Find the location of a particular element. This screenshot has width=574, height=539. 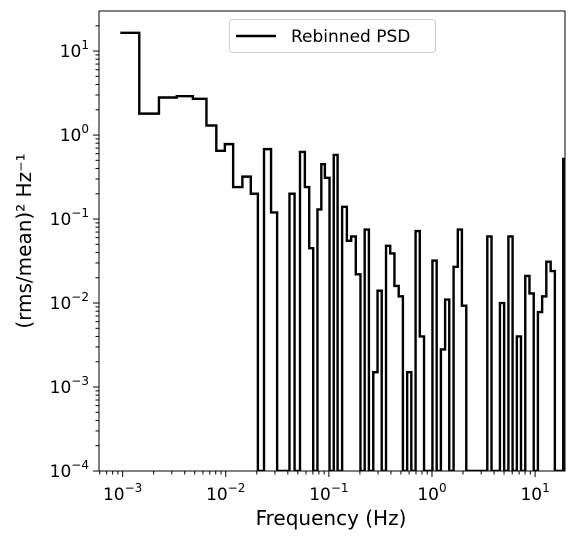

y-tick-label: 10⁻⁴ is located at coordinates (69, 470).